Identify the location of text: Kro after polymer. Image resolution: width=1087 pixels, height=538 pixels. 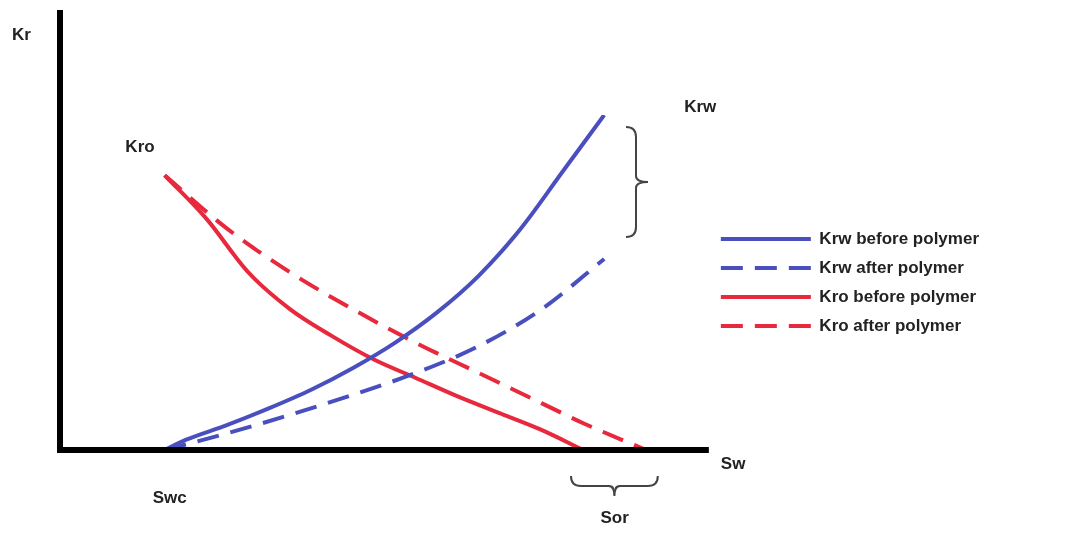
(890, 325).